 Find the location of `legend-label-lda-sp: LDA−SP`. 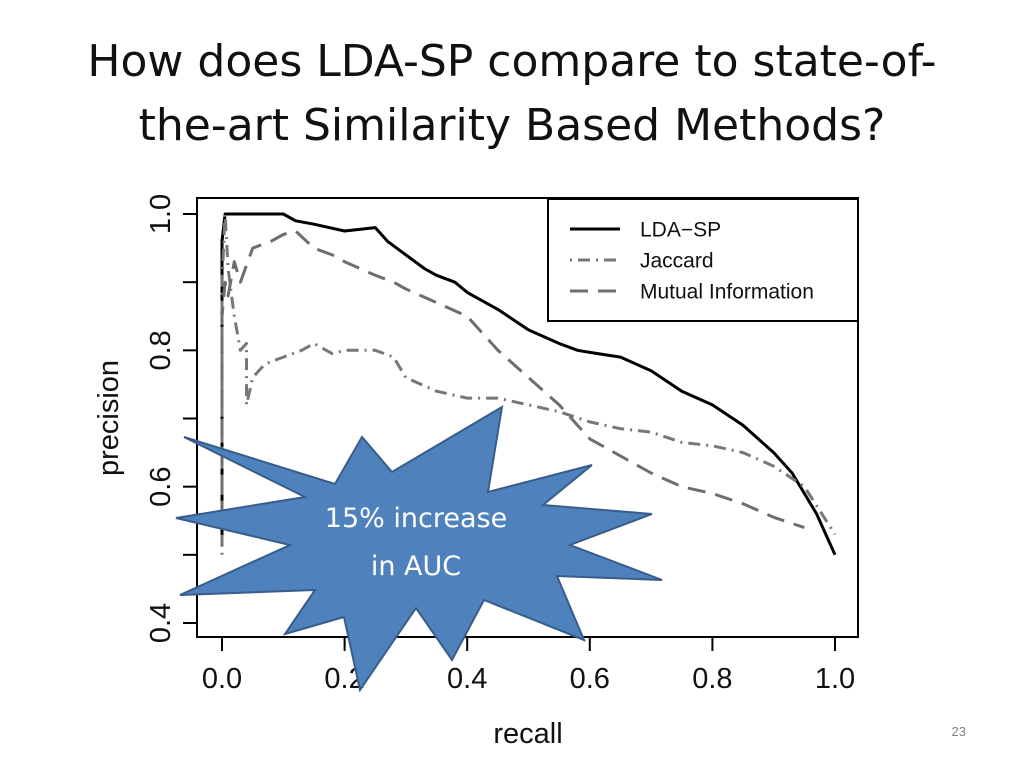

legend-label-lda-sp: LDA−SP is located at coordinates (680, 229).